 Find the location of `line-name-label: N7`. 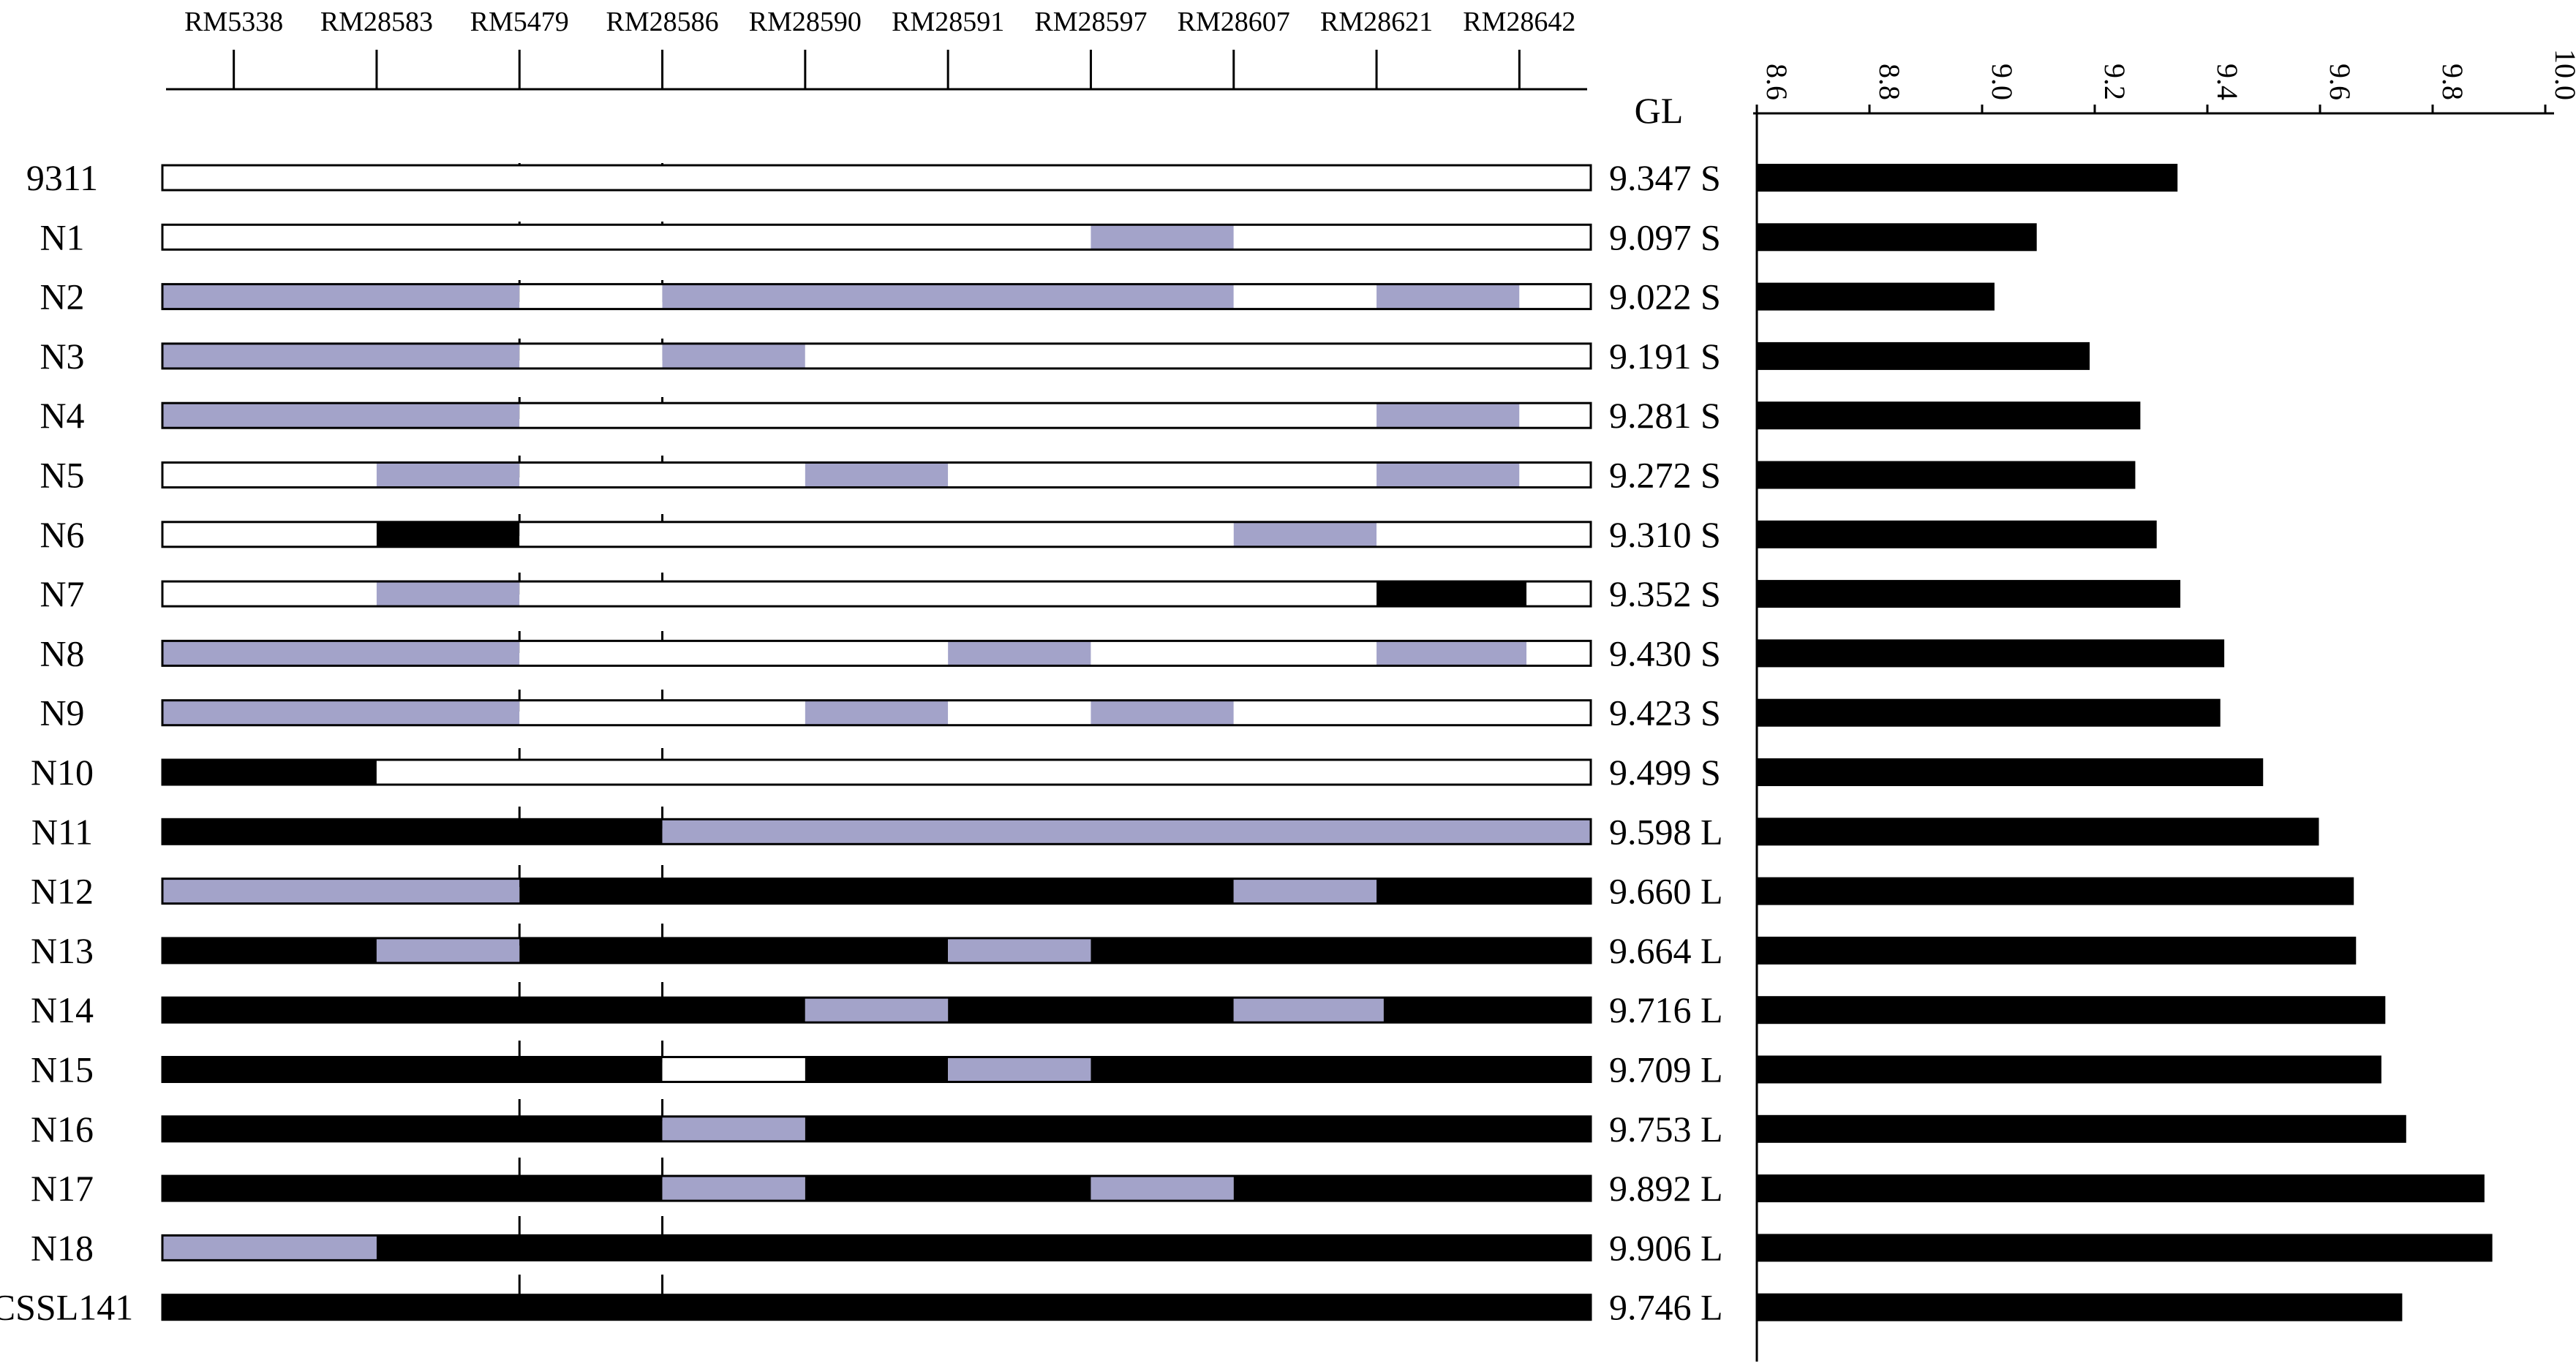

line-name-label: N7 is located at coordinates (61, 593).